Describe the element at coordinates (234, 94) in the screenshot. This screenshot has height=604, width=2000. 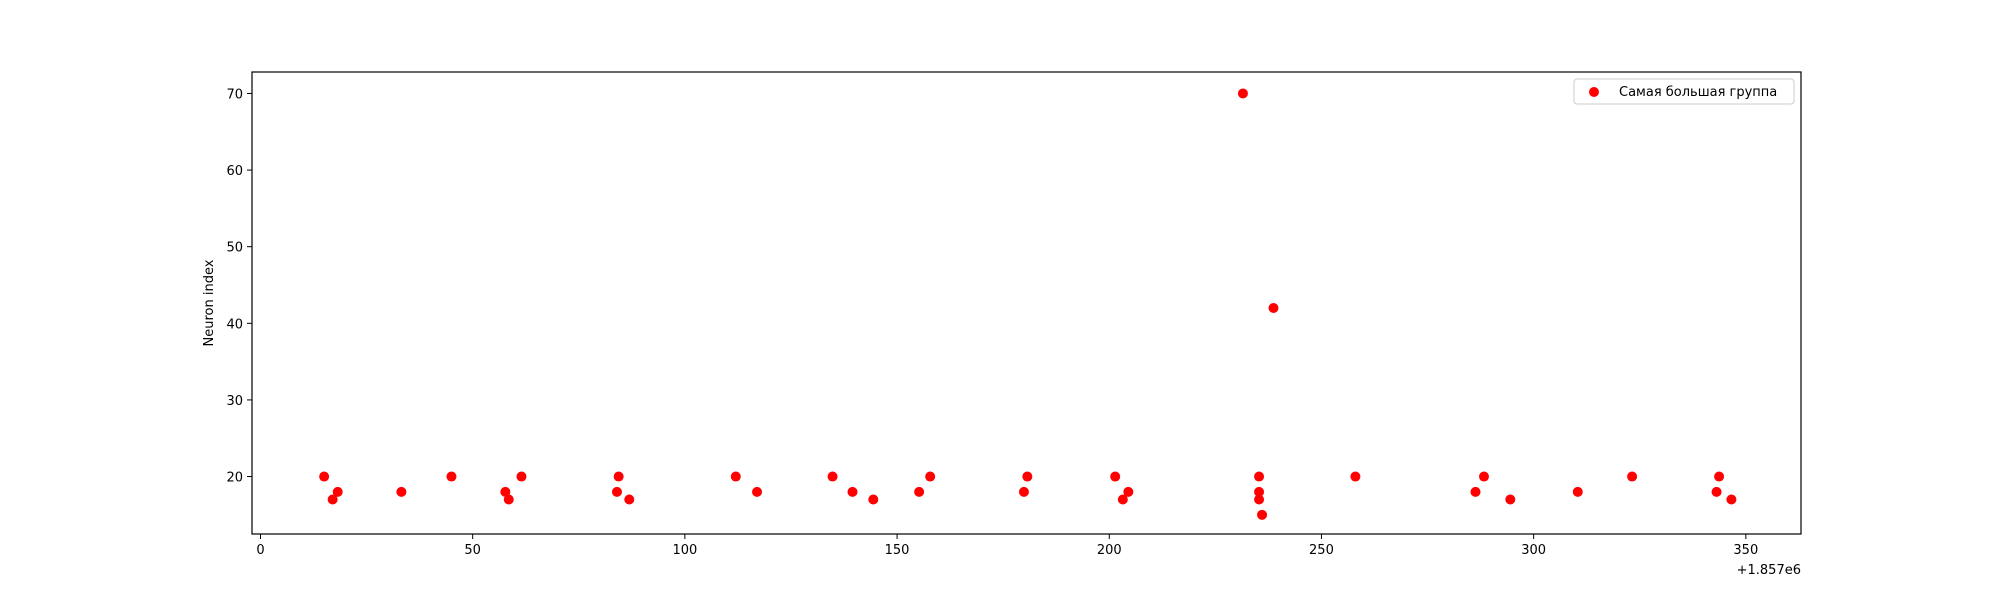
I see `y-tick-label: 70` at that location.